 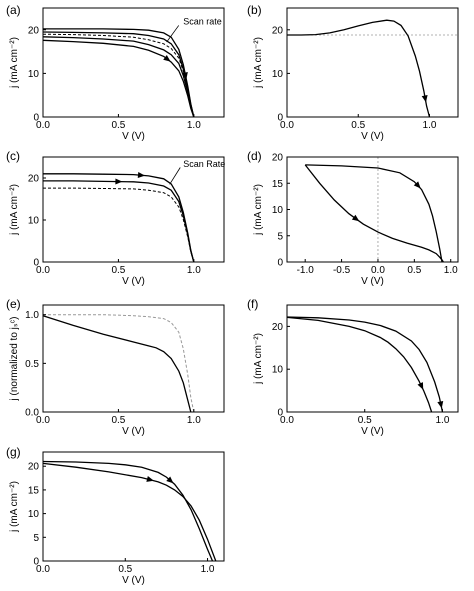 What do you see at coordinates (202, 22) in the screenshot?
I see `annotation-text: Scan rate` at bounding box center [202, 22].